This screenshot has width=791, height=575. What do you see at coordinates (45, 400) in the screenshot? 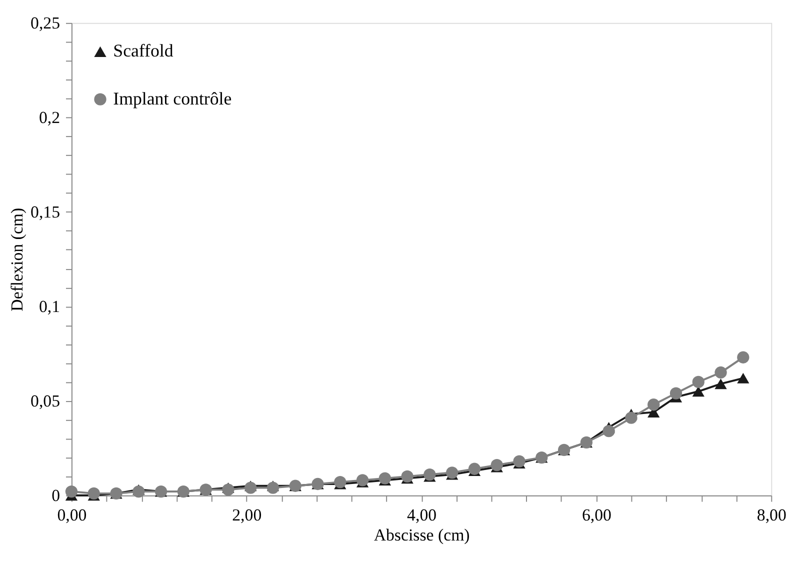
I see `y-tick-label: 0,05` at bounding box center [45, 400].